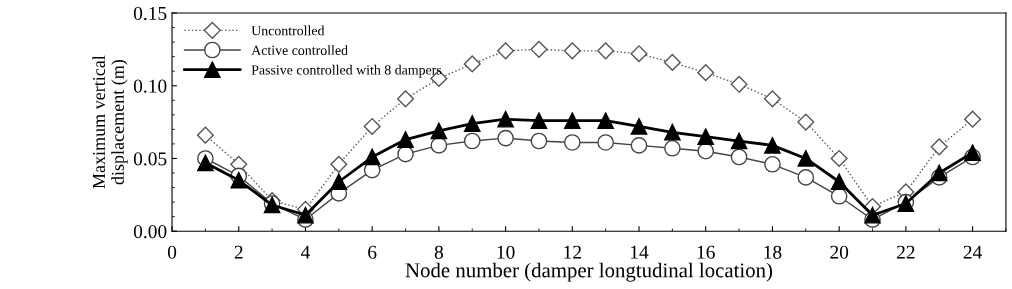 The height and width of the screenshot is (289, 1012). I want to click on y-tick-label: 0.05, so click(150, 159).